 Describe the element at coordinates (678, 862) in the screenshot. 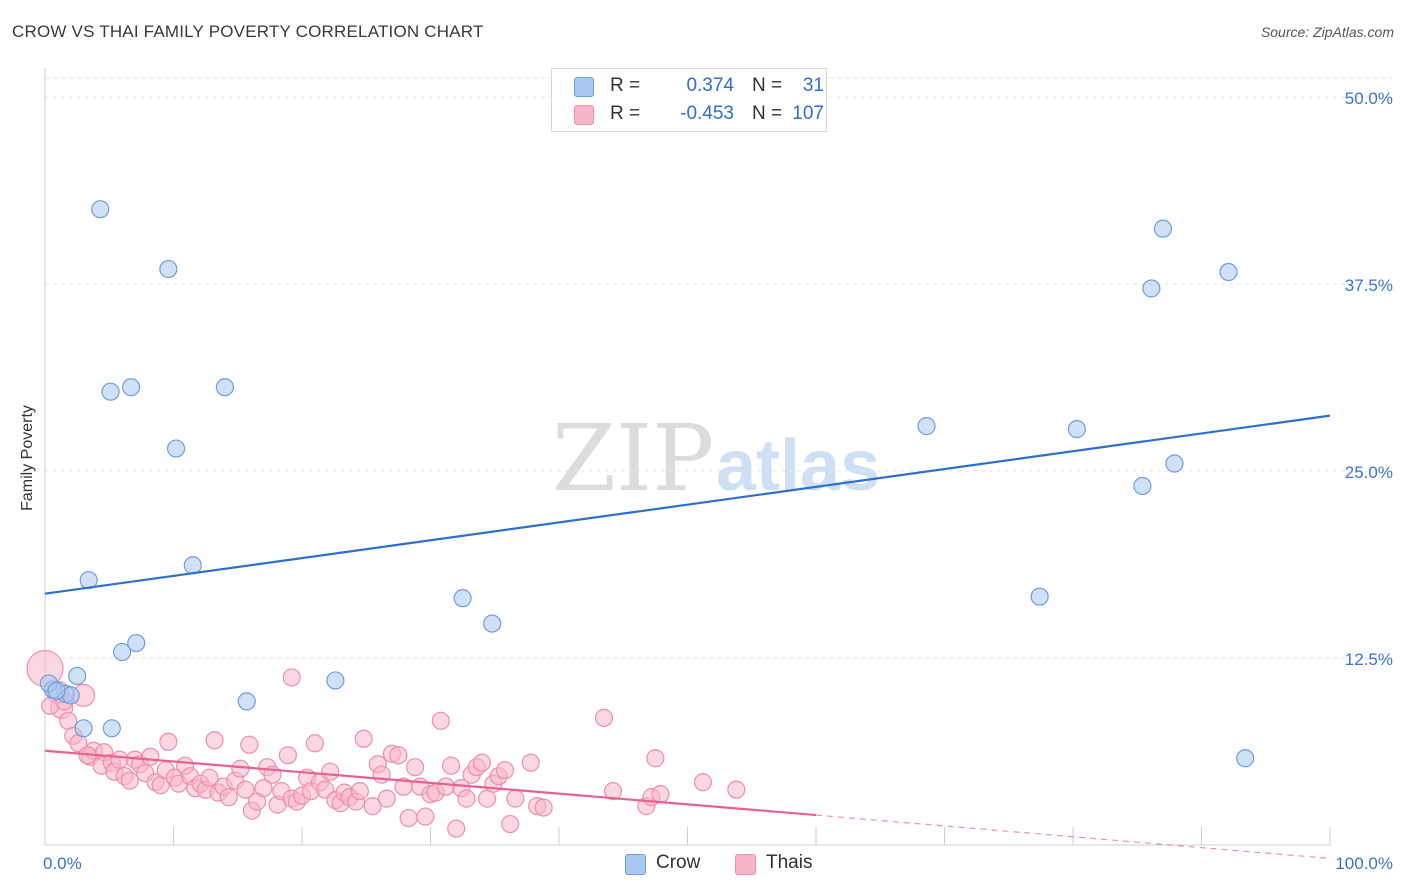

I see `legend-label-crow: Crow` at that location.